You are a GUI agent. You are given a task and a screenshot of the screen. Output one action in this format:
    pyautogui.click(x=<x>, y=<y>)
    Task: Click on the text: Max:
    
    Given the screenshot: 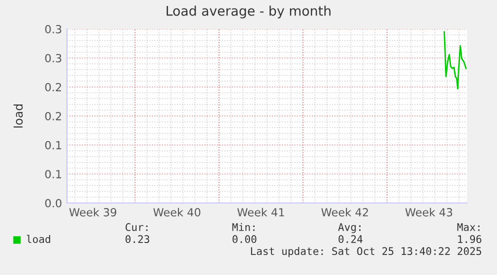 What is the action you would take?
    pyautogui.click(x=468, y=227)
    